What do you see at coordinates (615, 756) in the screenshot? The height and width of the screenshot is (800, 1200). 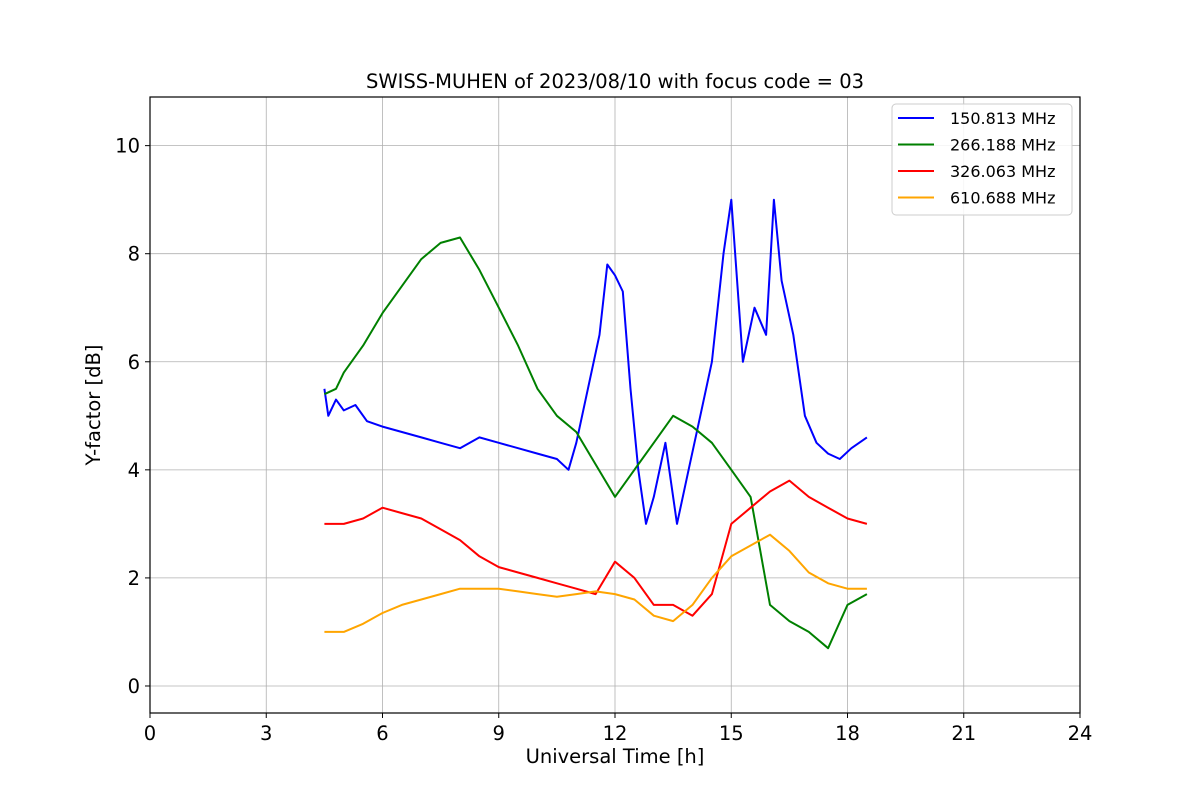 I see `x-axis-label: Universal Time [h]` at bounding box center [615, 756].